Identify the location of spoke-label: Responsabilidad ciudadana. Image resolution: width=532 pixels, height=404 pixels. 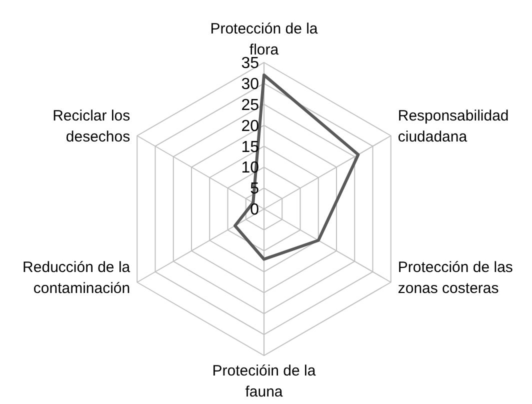
(453, 126).